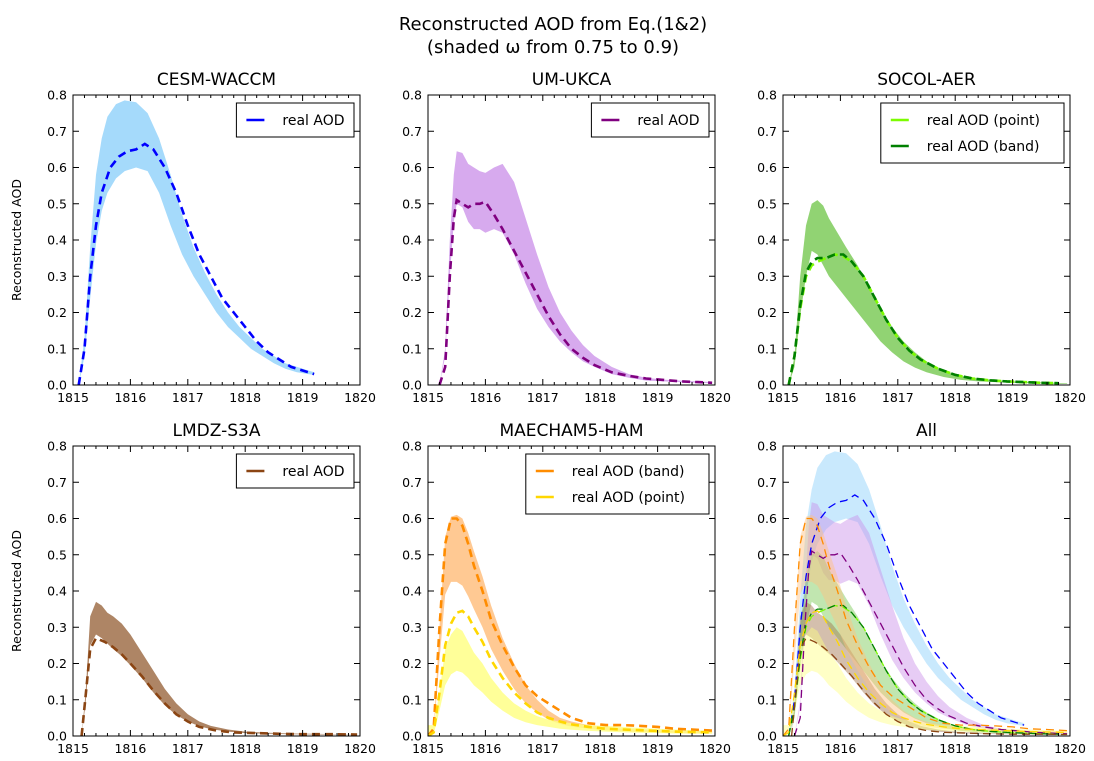 The width and height of the screenshot is (1094, 761). I want to click on legend: real AOD (band) real AOD (point), so click(617, 484).